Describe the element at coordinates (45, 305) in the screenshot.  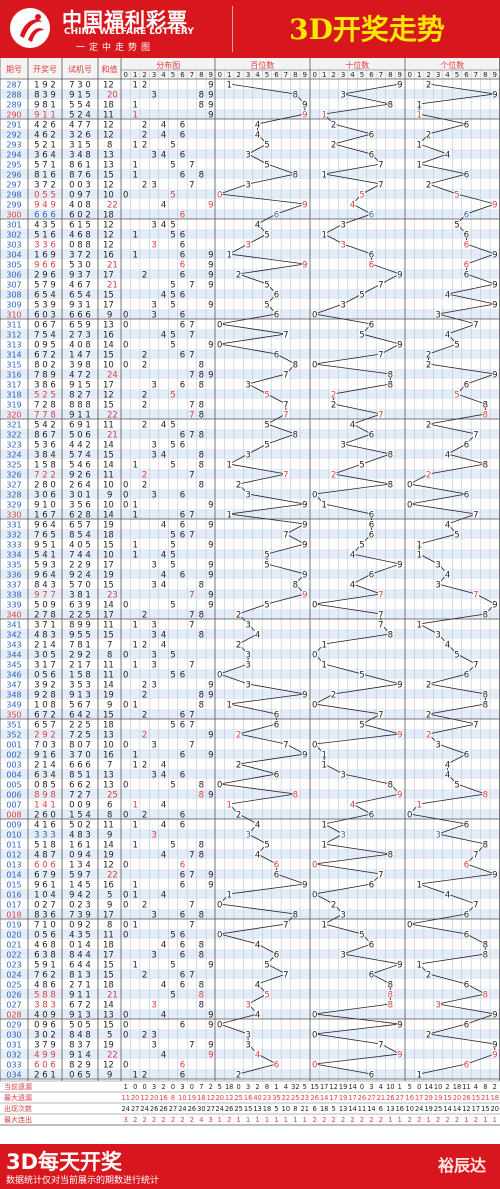
I see `draw-number-cell: 5 3 9` at that location.